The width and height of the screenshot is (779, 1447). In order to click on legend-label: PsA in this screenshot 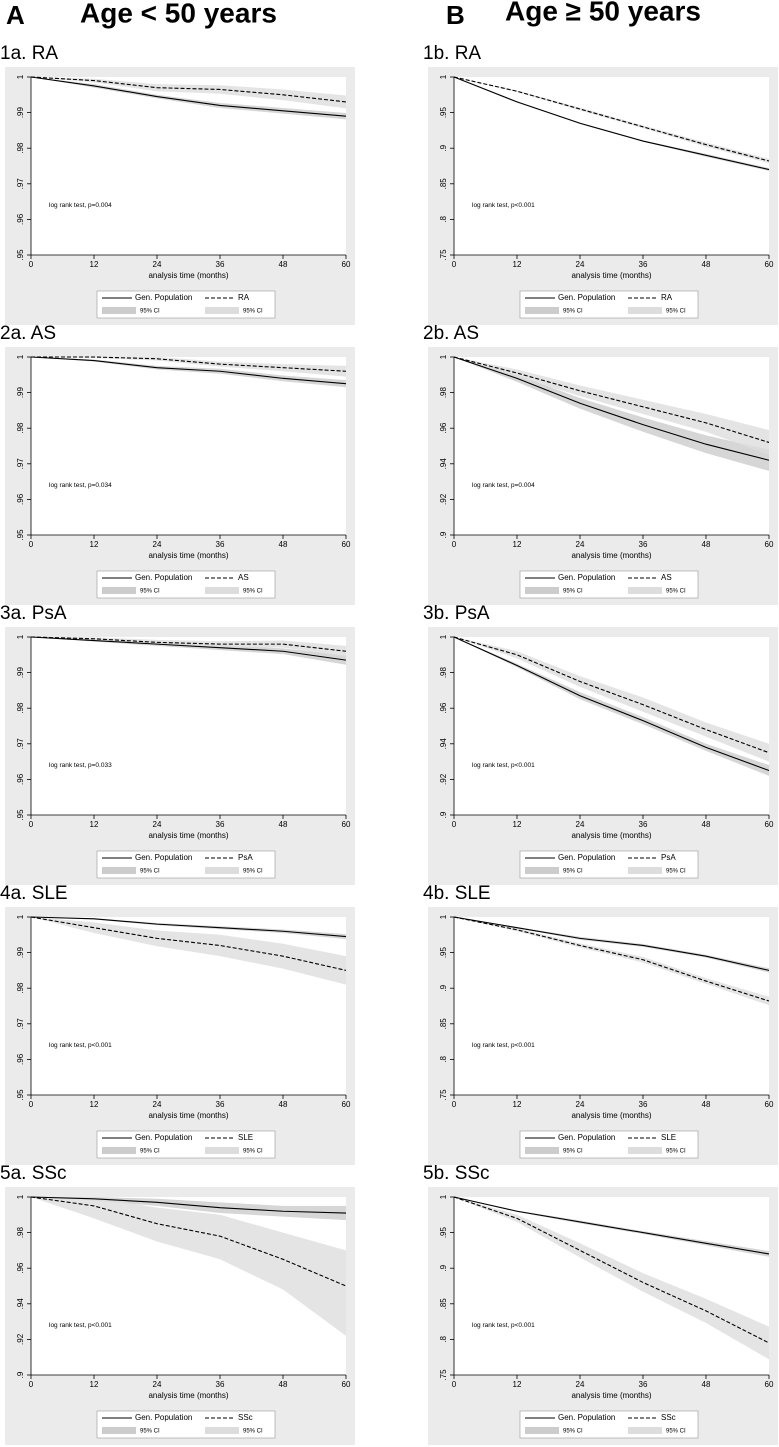, I will do `click(668, 857)`.